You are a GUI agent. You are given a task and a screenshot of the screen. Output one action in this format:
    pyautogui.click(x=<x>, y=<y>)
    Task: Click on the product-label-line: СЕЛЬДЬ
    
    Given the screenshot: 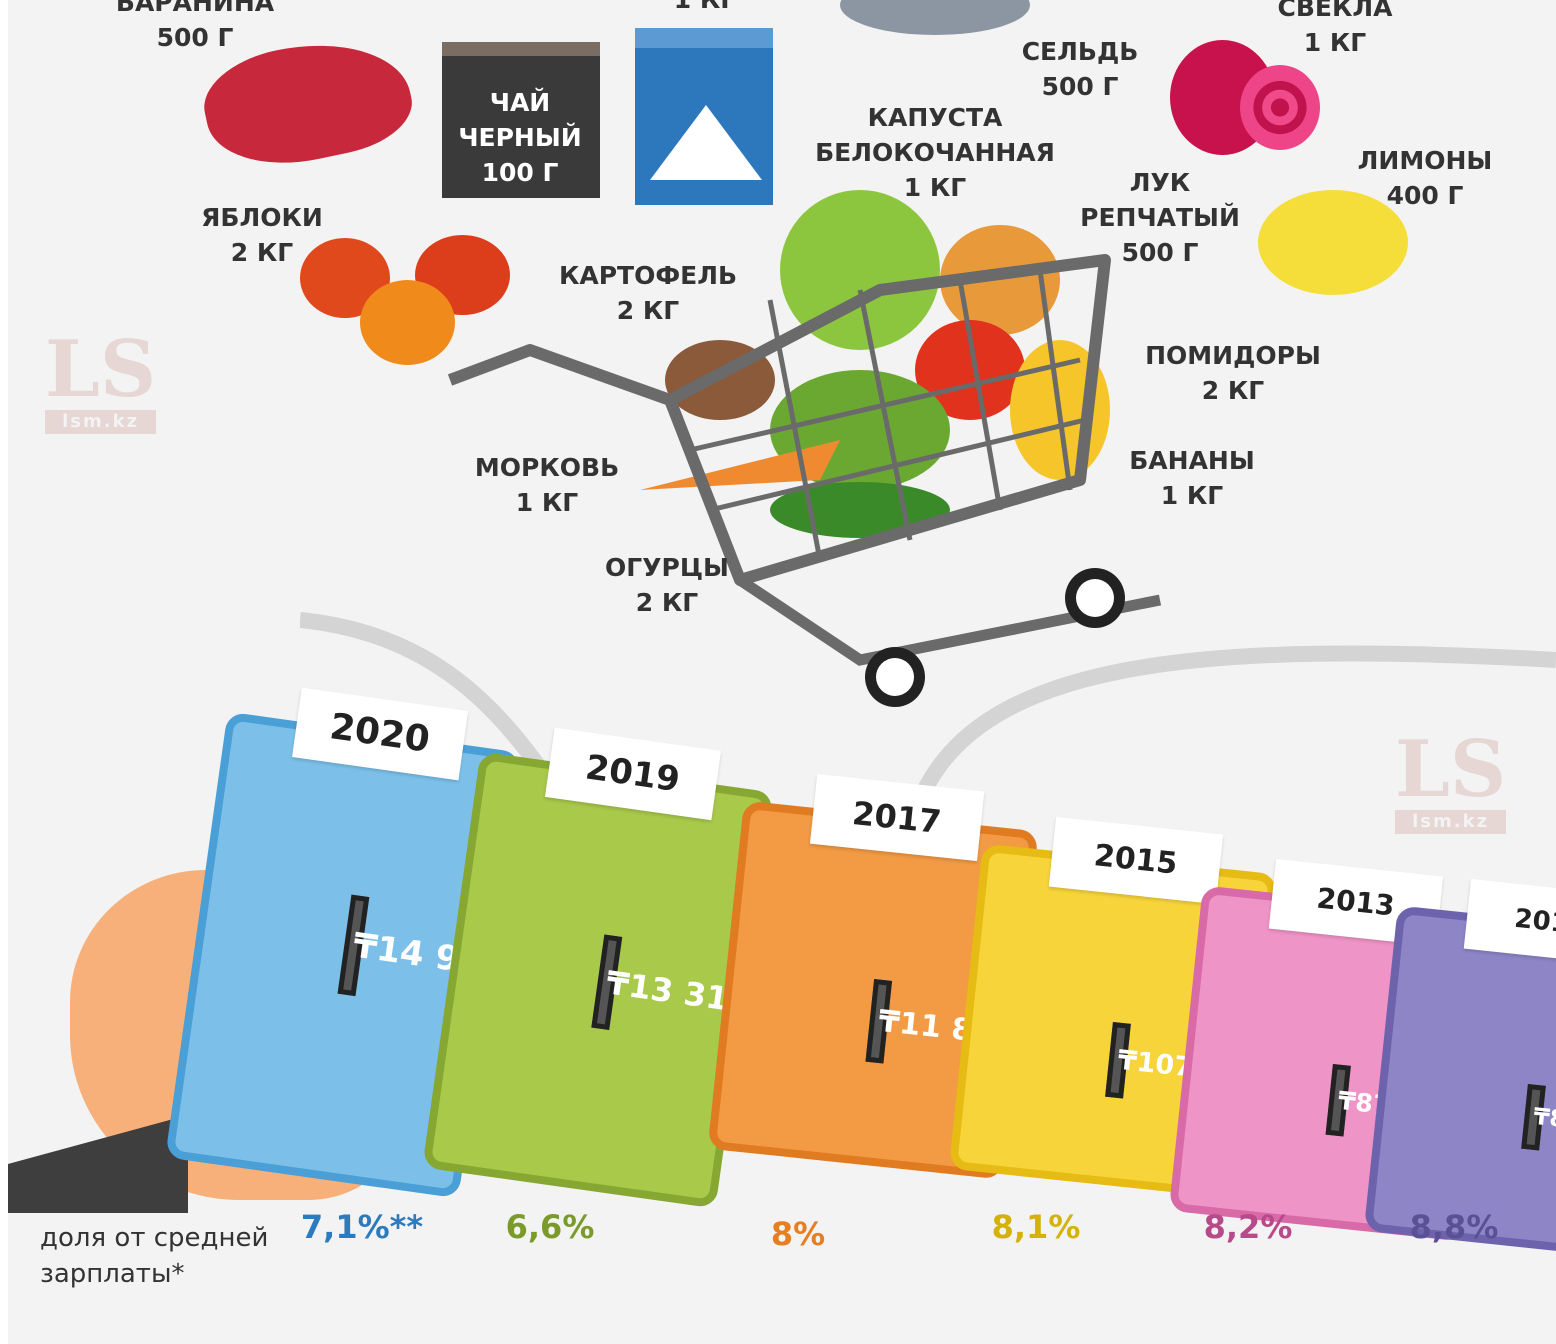 What is the action you would take?
    pyautogui.click(x=1080, y=51)
    